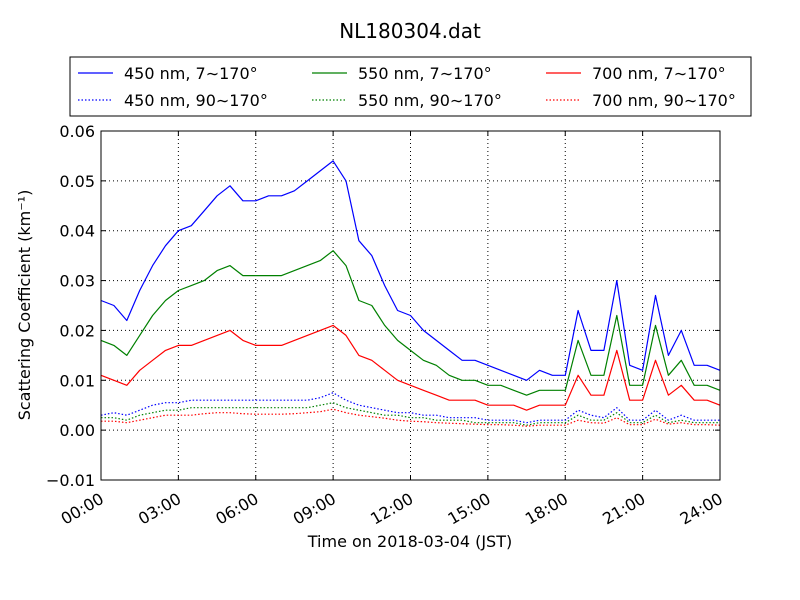  Describe the element at coordinates (664, 100) in the screenshot. I see `legend-label-6: 700 nm, 90∼170°` at that location.